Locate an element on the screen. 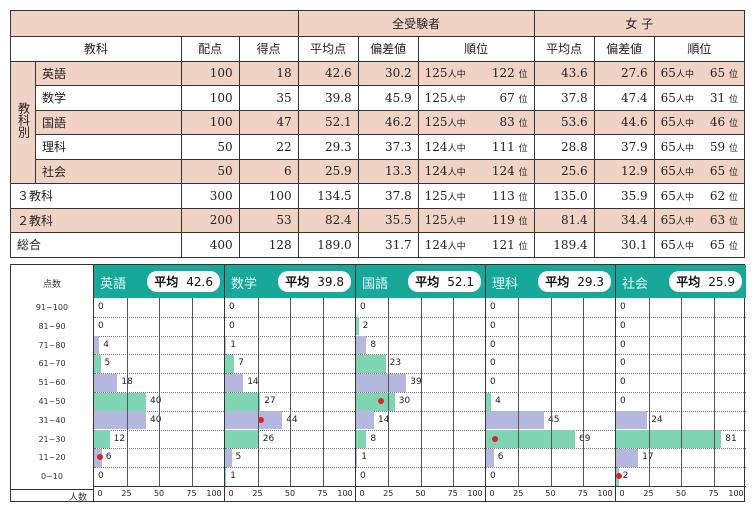  bar-value: 40 is located at coordinates (156, 401).